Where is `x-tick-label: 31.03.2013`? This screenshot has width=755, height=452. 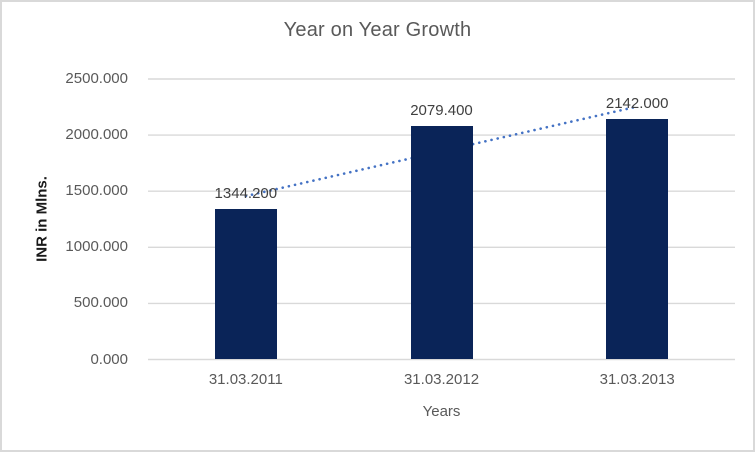 x-tick-label: 31.03.2013 is located at coordinates (637, 379).